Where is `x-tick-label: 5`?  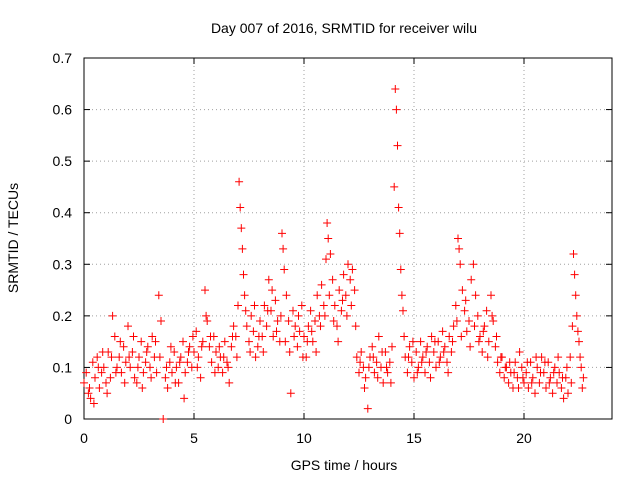
x-tick-label: 5 is located at coordinates (194, 438).